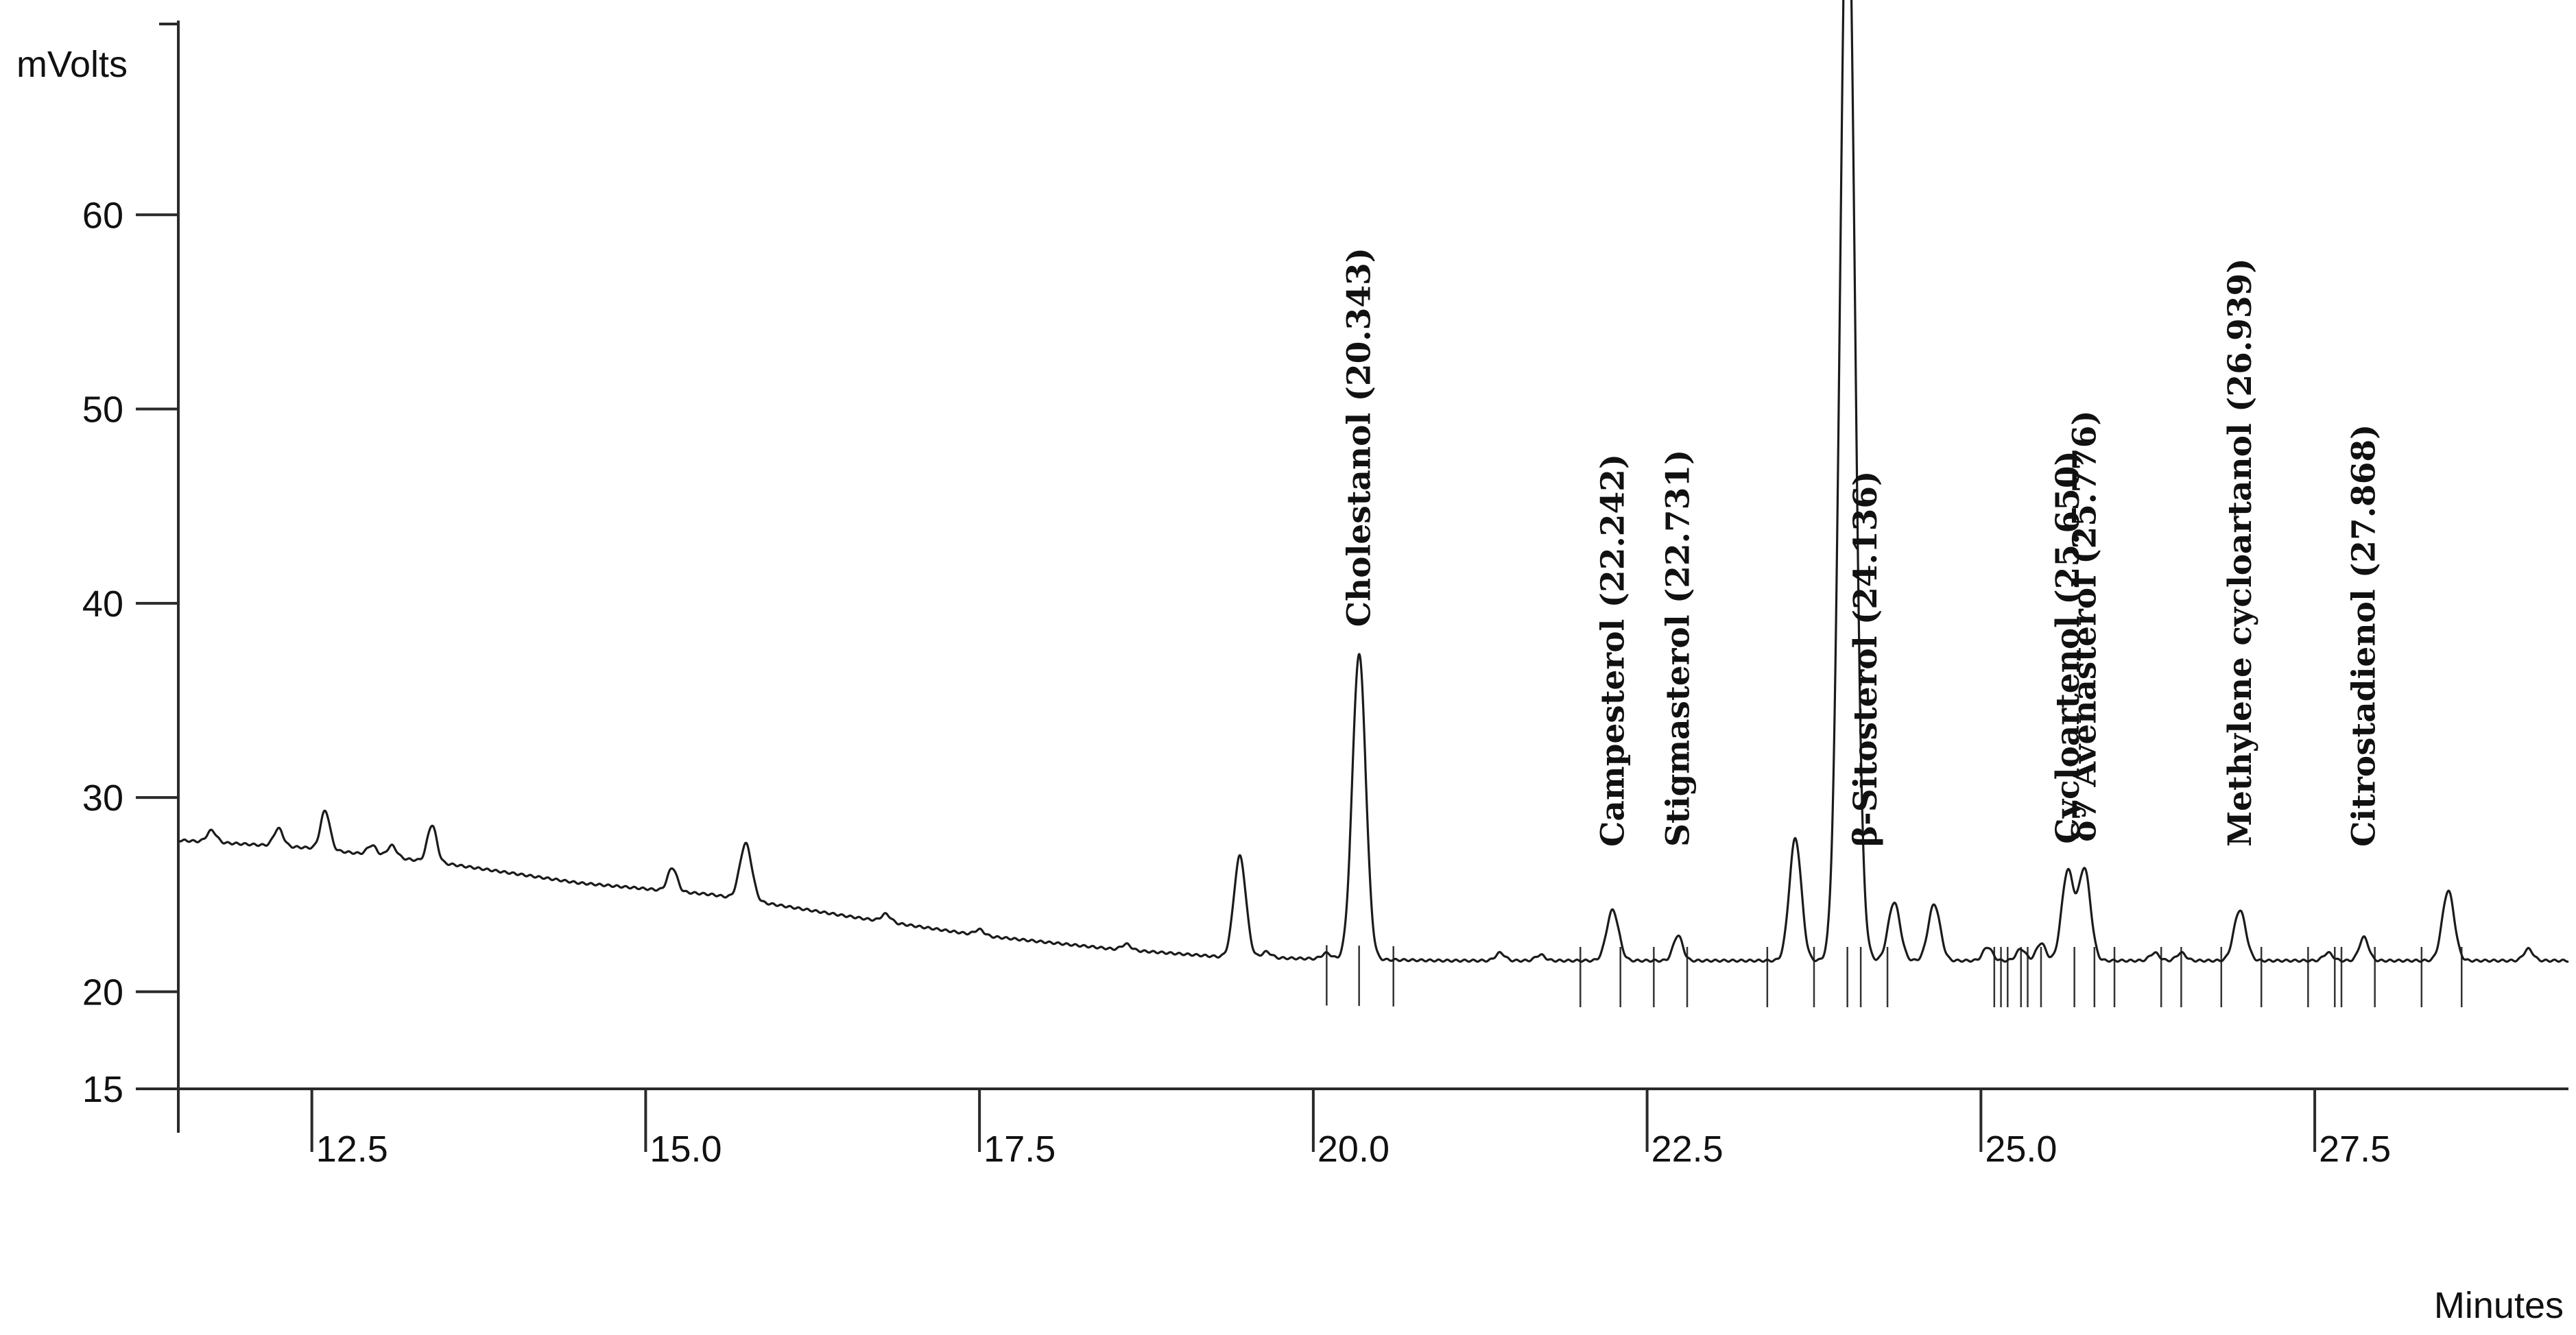 This screenshot has width=2576, height=1335. I want to click on y-tick-label: 30, so click(102, 798).